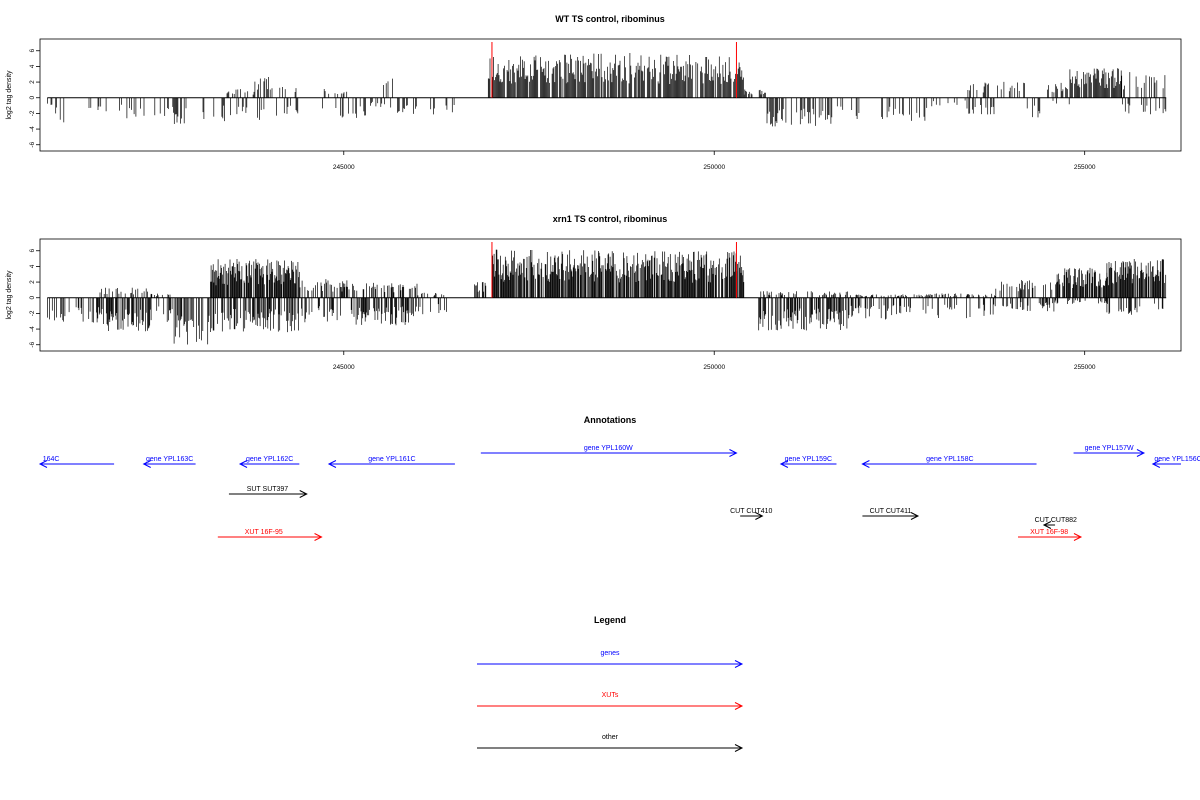 This screenshot has width=1200, height=800. Describe the element at coordinates (614, 270) in the screenshot. I see `xrn1-markers` at that location.